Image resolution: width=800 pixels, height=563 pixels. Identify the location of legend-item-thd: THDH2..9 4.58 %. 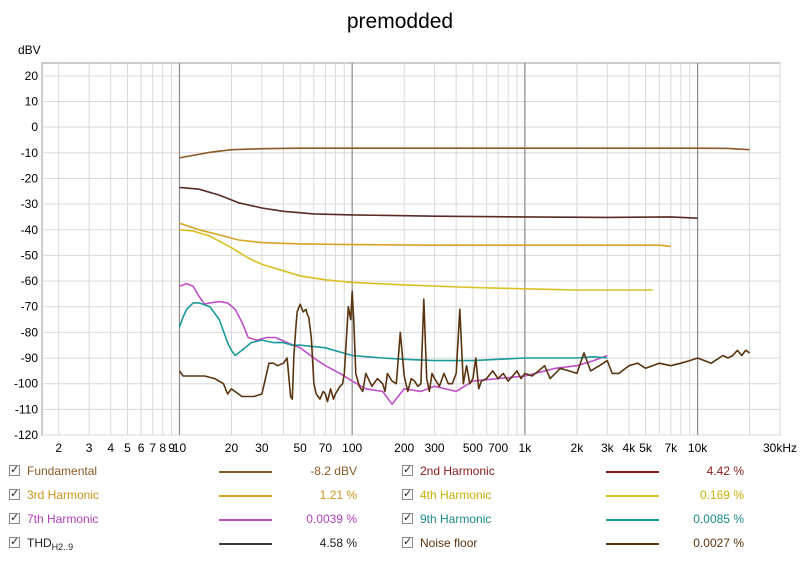
(200, 544).